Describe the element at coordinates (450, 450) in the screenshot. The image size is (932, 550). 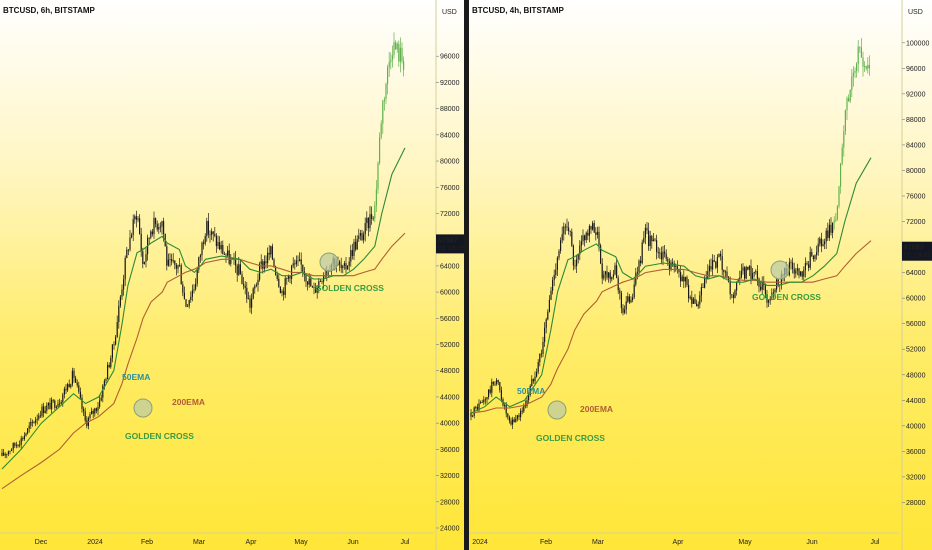
I see `y-tick-label: 36000` at that location.